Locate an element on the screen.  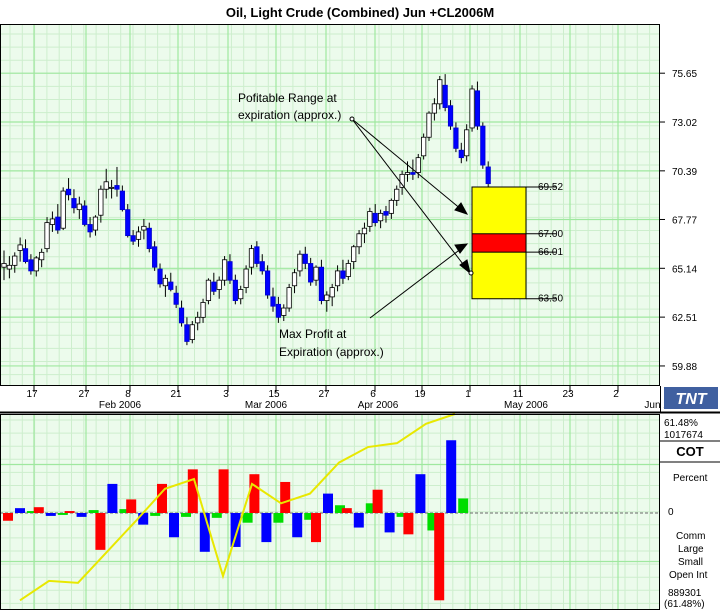
profit-annotation-line2: Expiration (approx.) is located at coordinates (331, 352).